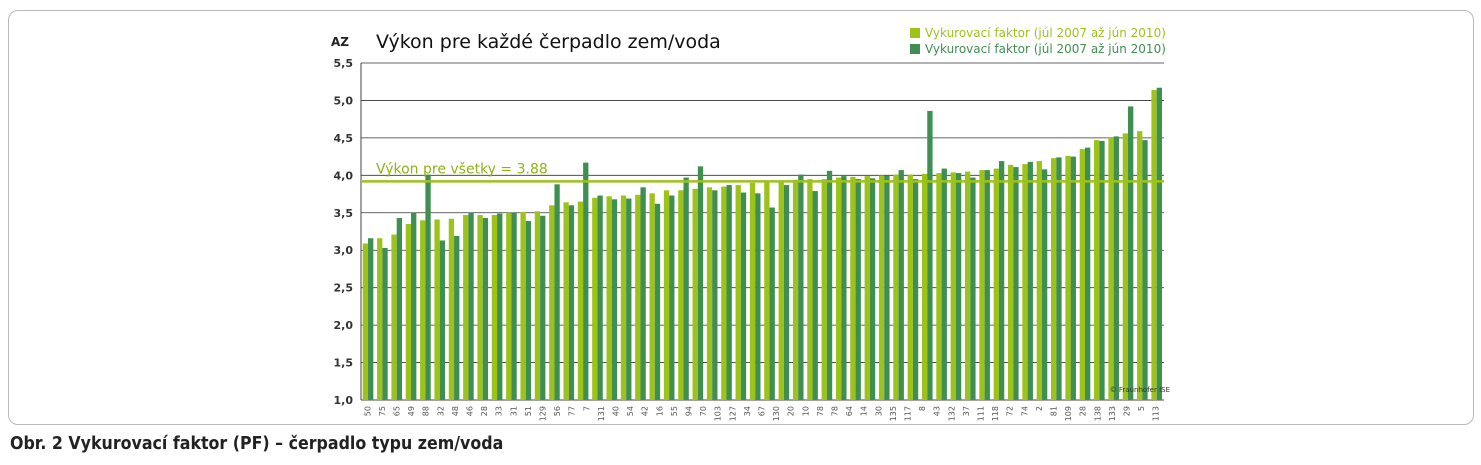 The image size is (1481, 465). I want to click on x-tick-label: 49, so click(411, 411).